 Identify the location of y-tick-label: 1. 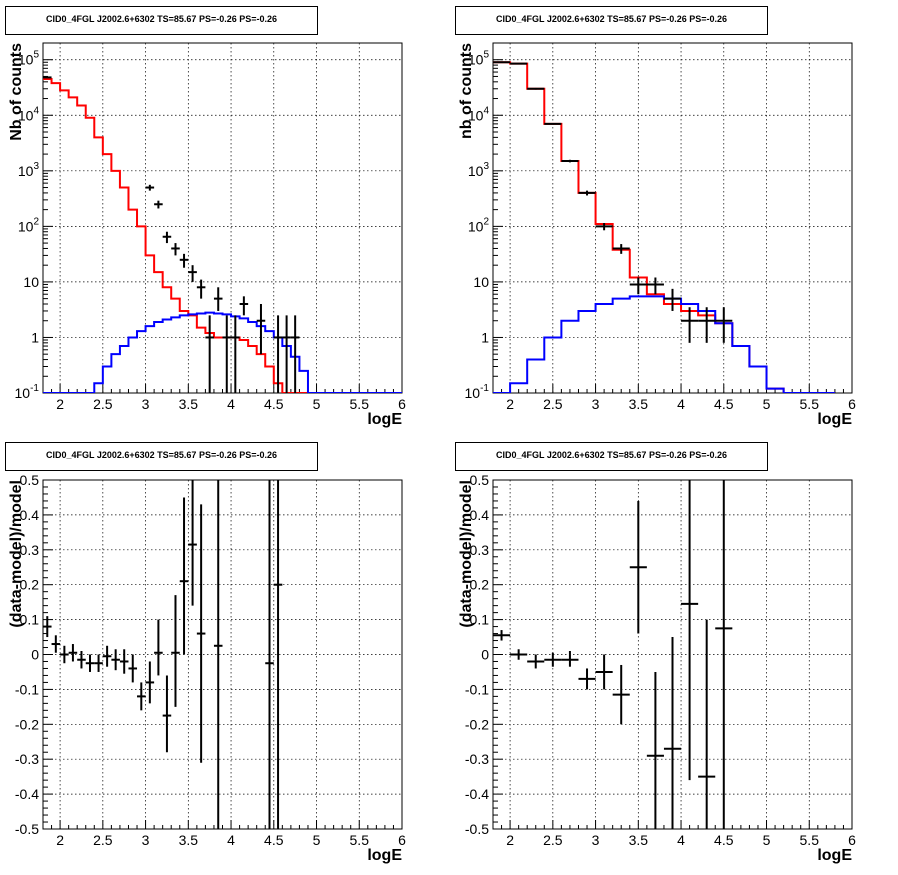
(485, 337).